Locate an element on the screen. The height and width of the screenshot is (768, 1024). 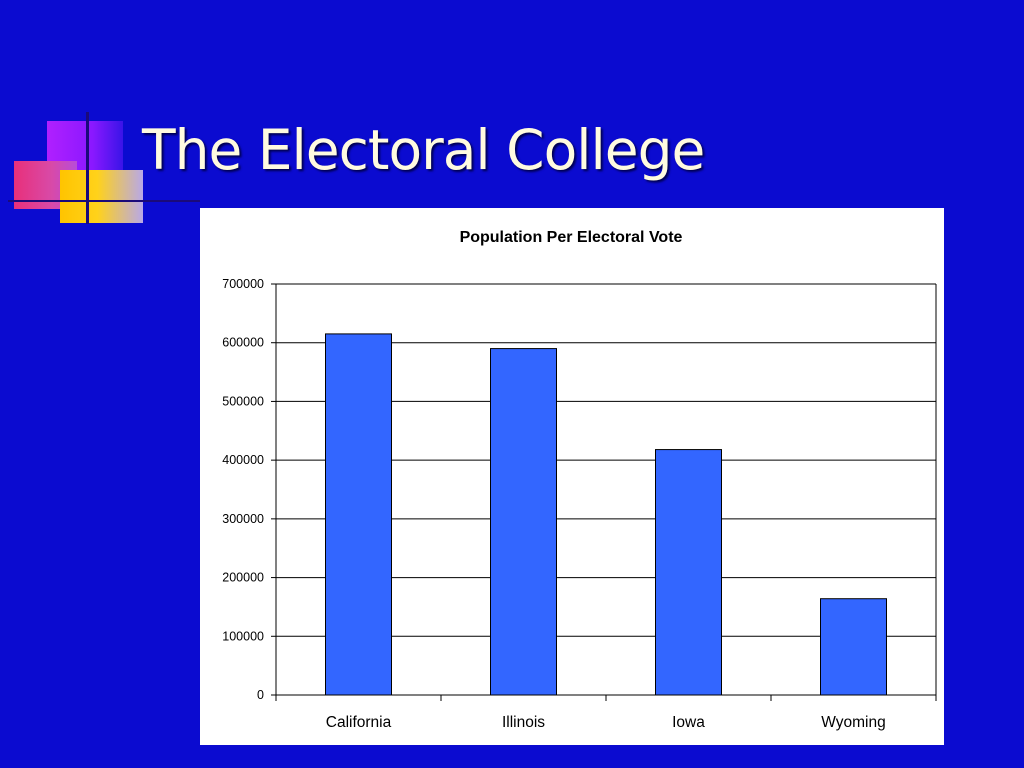
yellow-square is located at coordinates (101, 196).